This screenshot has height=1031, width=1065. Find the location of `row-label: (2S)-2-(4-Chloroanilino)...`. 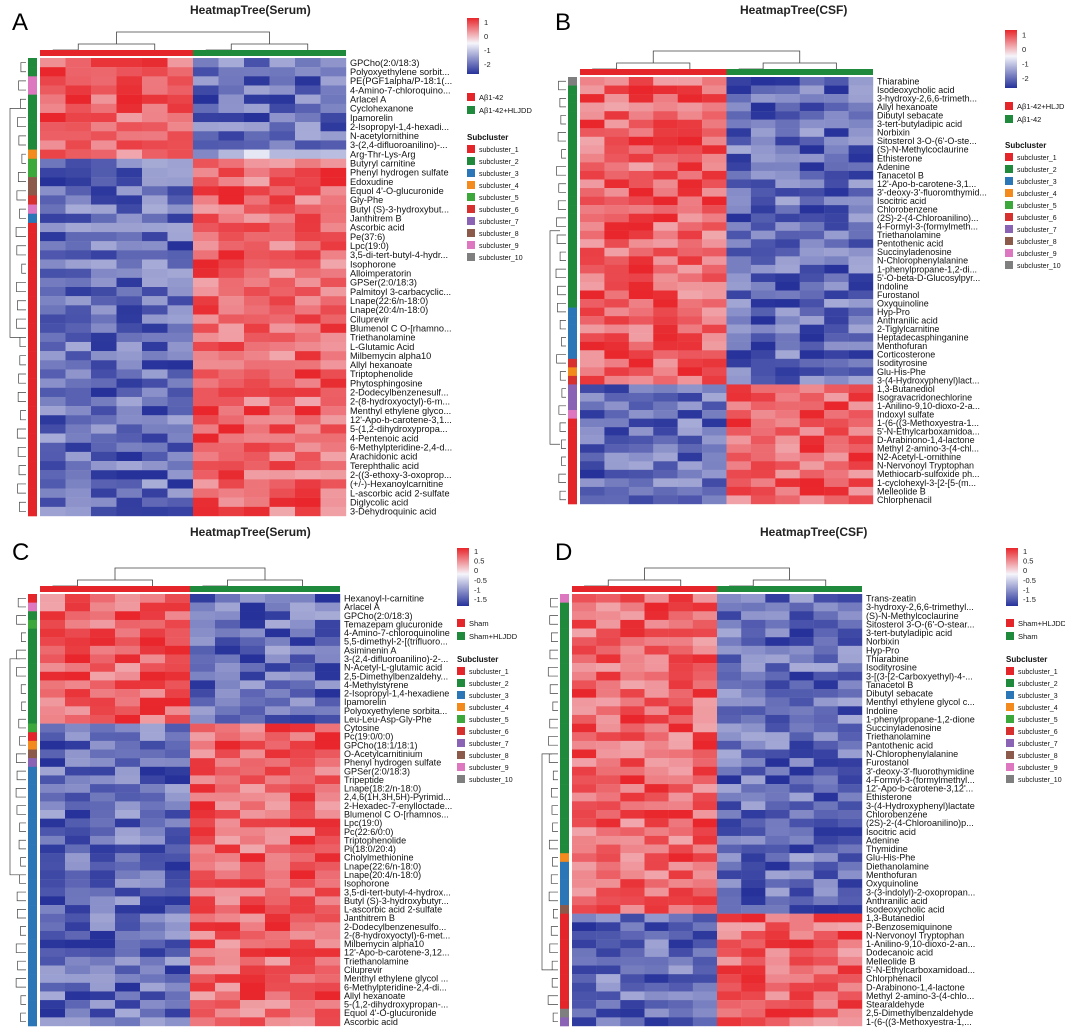

row-label: (2S)-2-(4-Chloroanilino)... is located at coordinates (928, 218).